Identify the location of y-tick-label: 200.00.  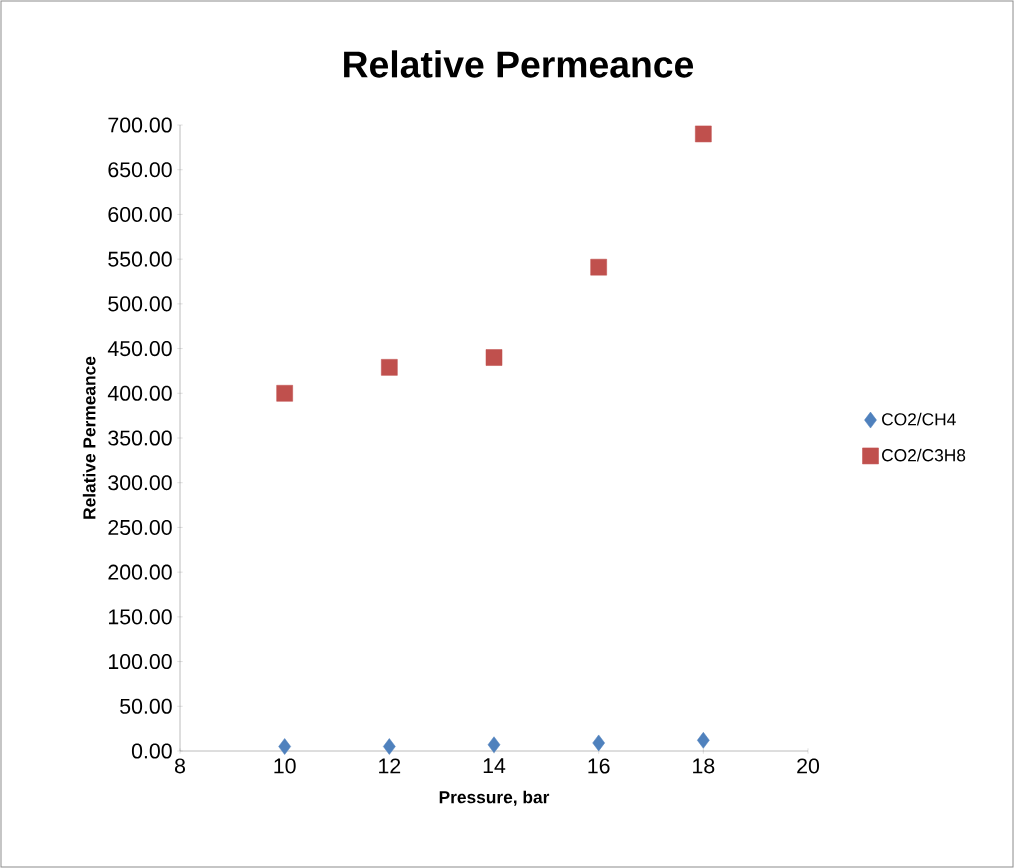
(140, 572).